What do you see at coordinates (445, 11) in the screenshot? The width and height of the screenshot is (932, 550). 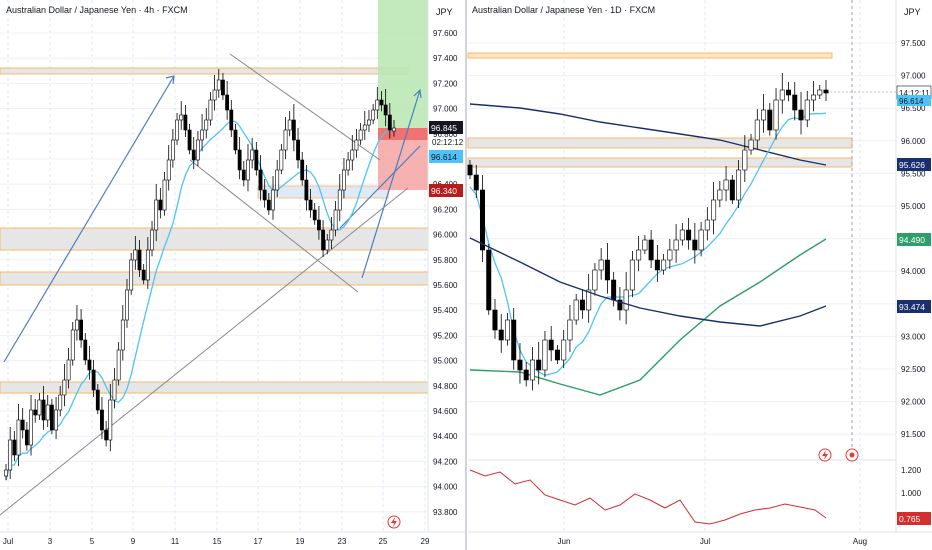 I see `left-currency-box` at bounding box center [445, 11].